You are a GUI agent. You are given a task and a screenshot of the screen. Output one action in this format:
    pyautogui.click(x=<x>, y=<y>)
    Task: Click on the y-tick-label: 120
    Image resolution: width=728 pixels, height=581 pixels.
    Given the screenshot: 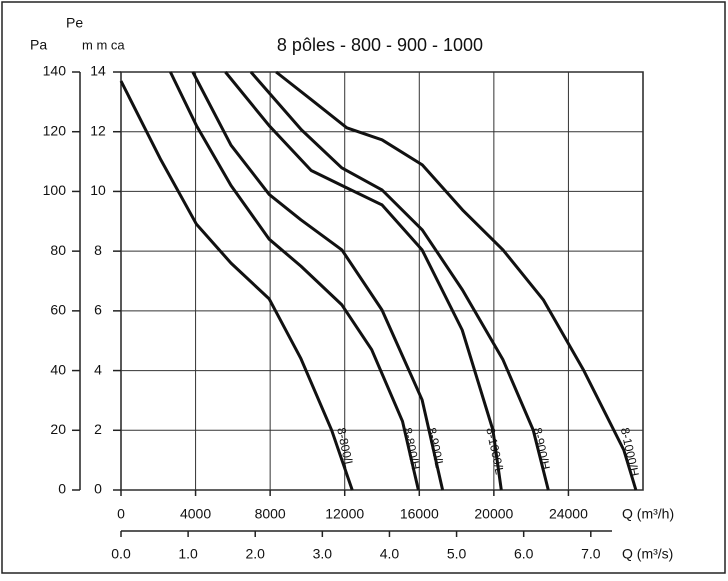 What is the action you would take?
    pyautogui.click(x=55, y=130)
    